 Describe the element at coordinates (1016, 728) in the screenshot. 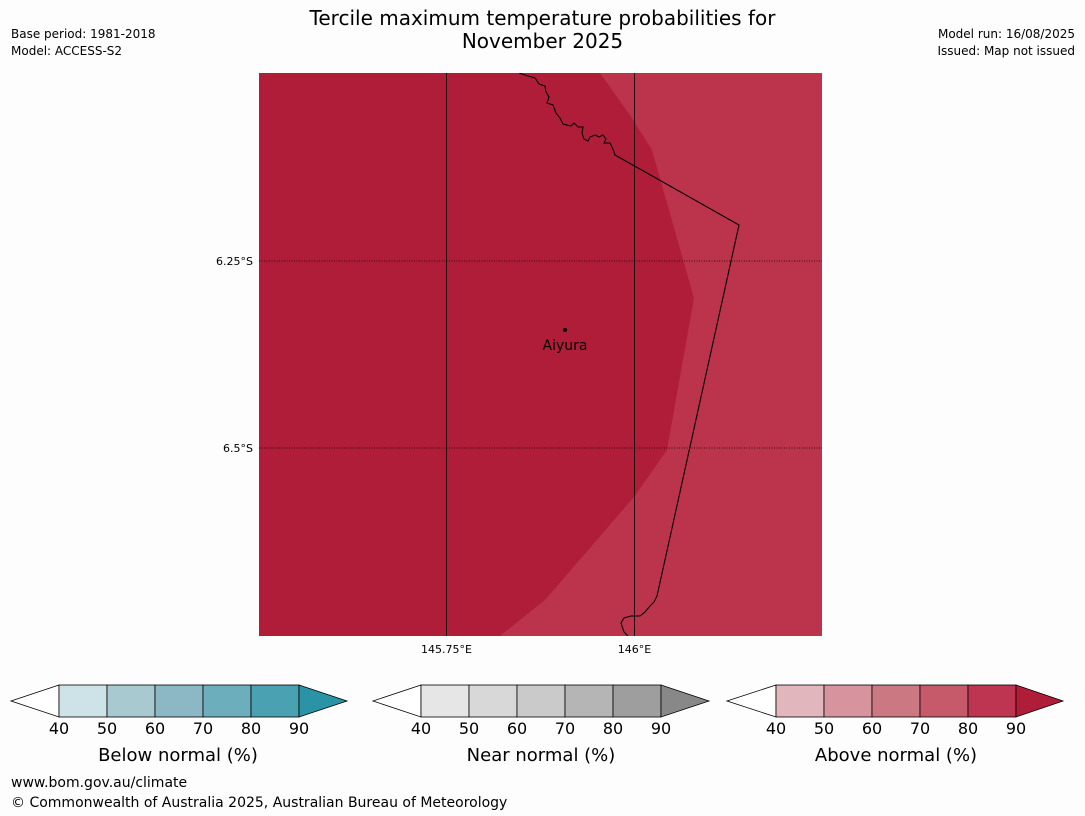

I see `colorbar-above-tick: 90` at that location.